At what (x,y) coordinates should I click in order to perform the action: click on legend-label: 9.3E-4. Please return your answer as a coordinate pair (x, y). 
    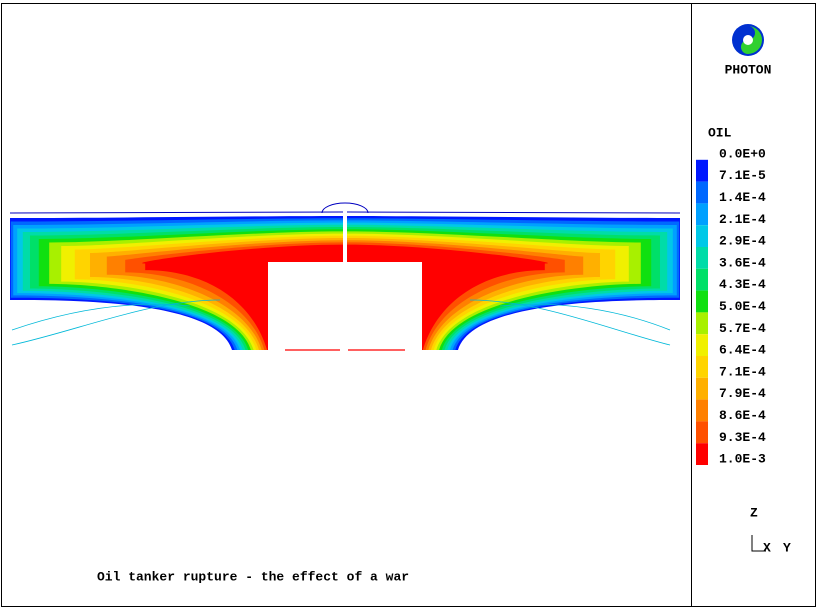
    Looking at the image, I should click on (742, 437).